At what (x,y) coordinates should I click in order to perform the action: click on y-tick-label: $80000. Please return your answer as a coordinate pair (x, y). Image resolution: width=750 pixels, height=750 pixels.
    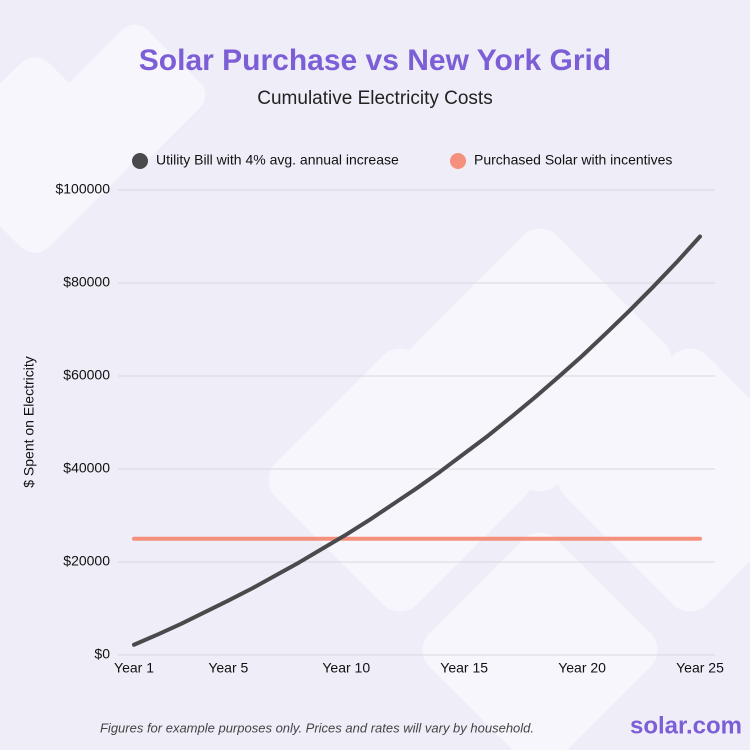
    Looking at the image, I should click on (86, 282).